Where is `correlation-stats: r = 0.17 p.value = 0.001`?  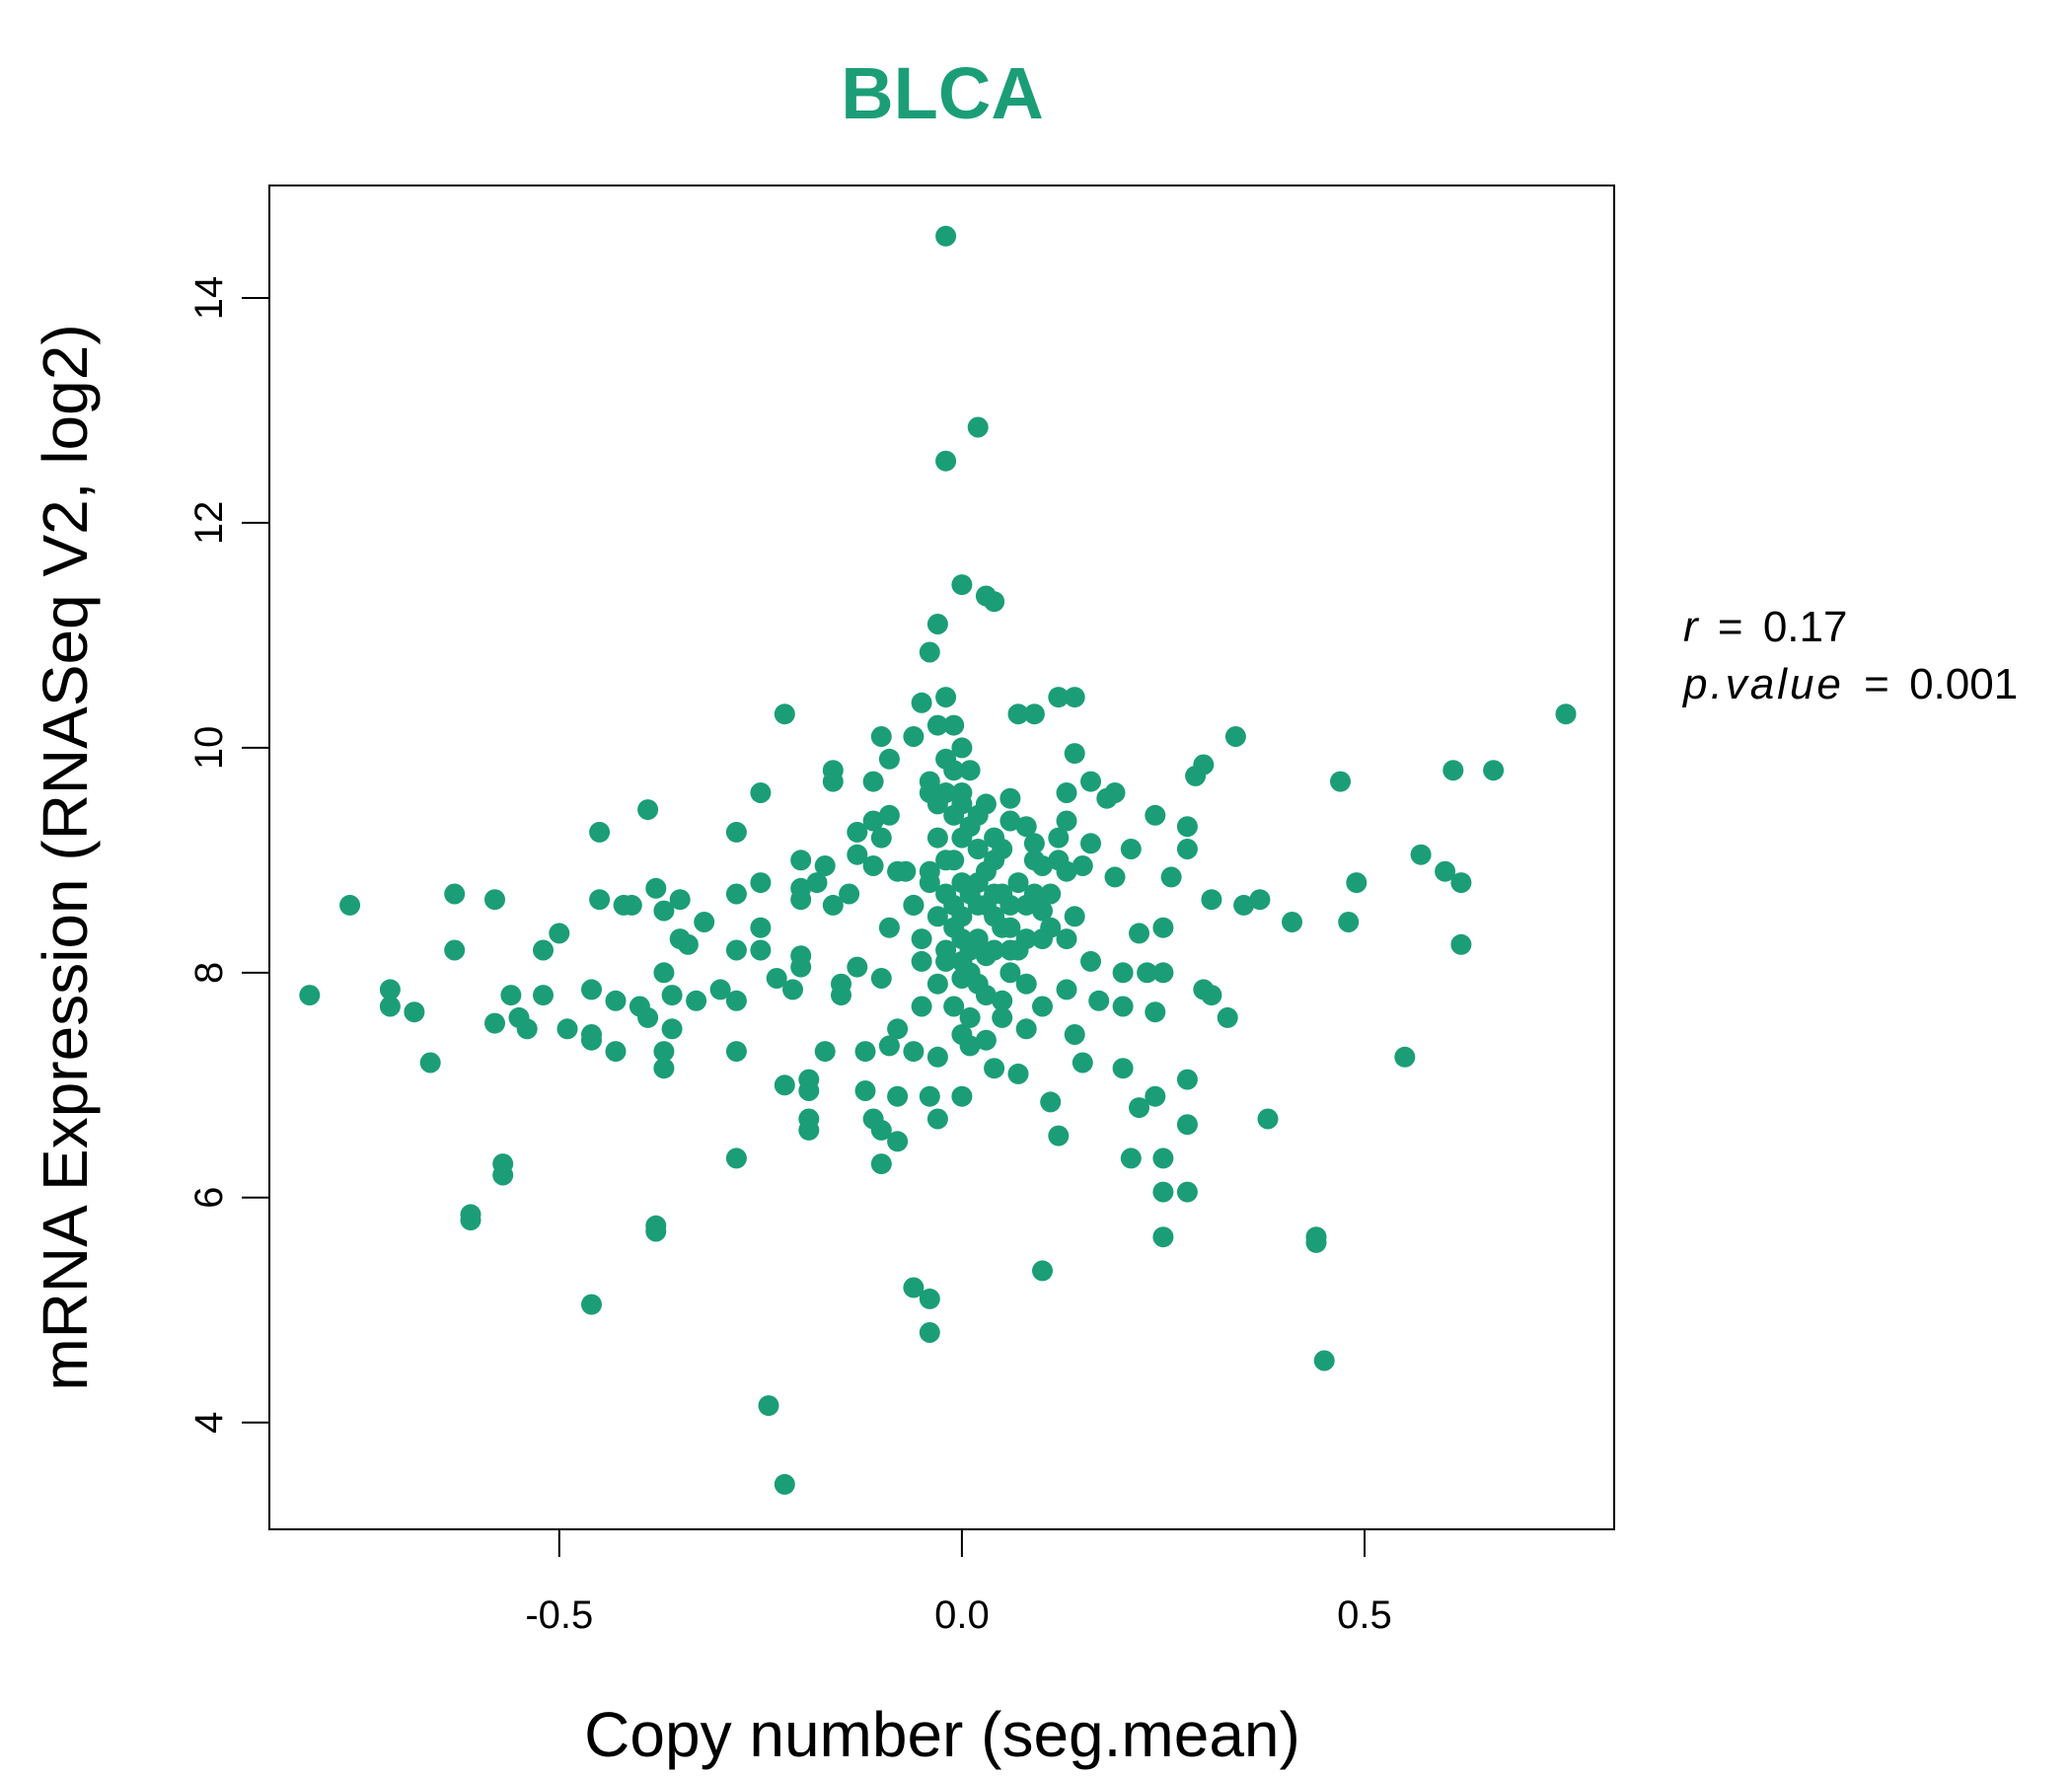
correlation-stats: r = 0.17 p.value = 0.001 is located at coordinates (1850, 655).